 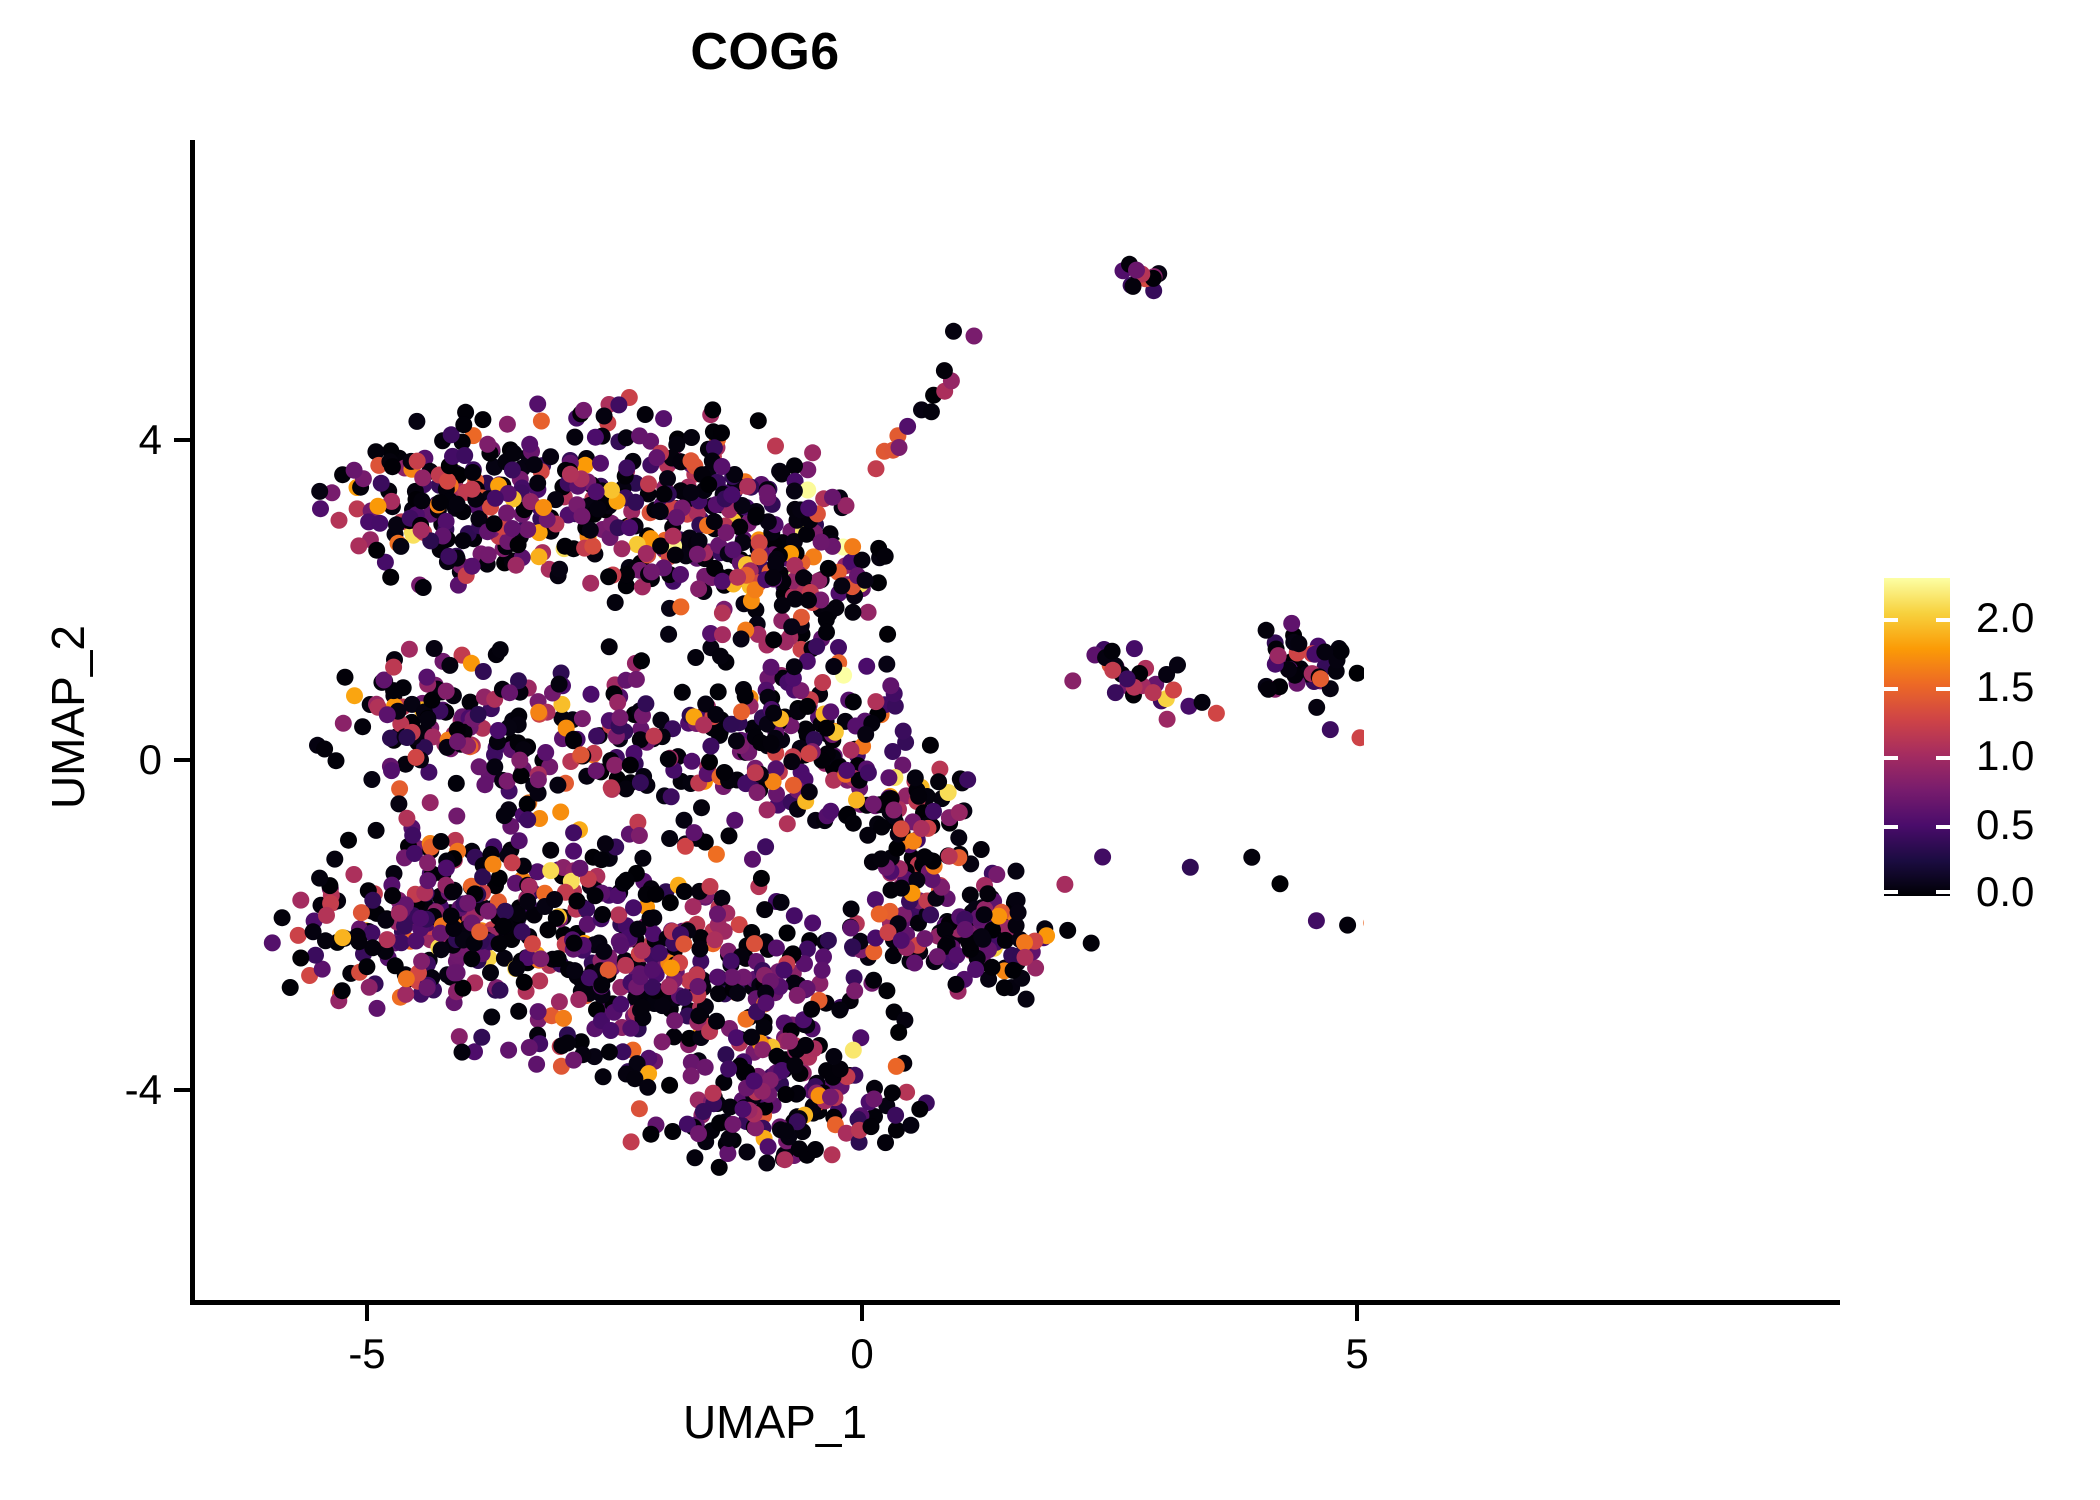 What do you see at coordinates (150, 759) in the screenshot?
I see `y-tick-label-0: 0` at bounding box center [150, 759].